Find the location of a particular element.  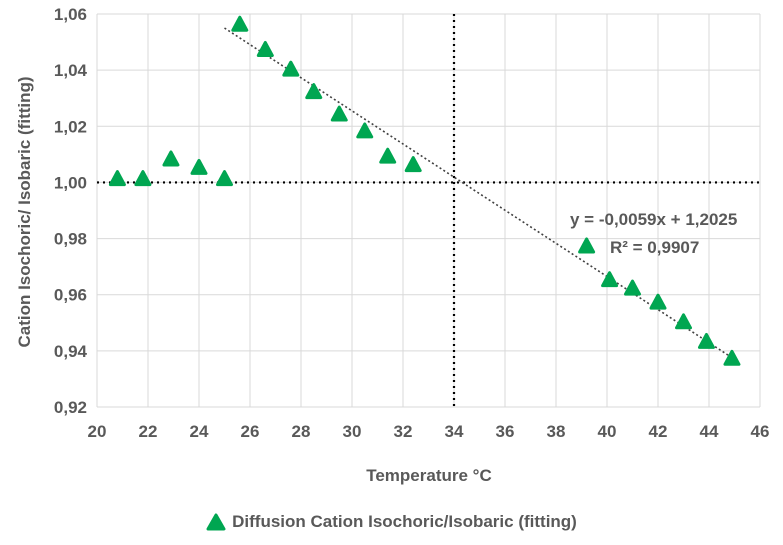

x-tick-label: 46 is located at coordinates (760, 431).